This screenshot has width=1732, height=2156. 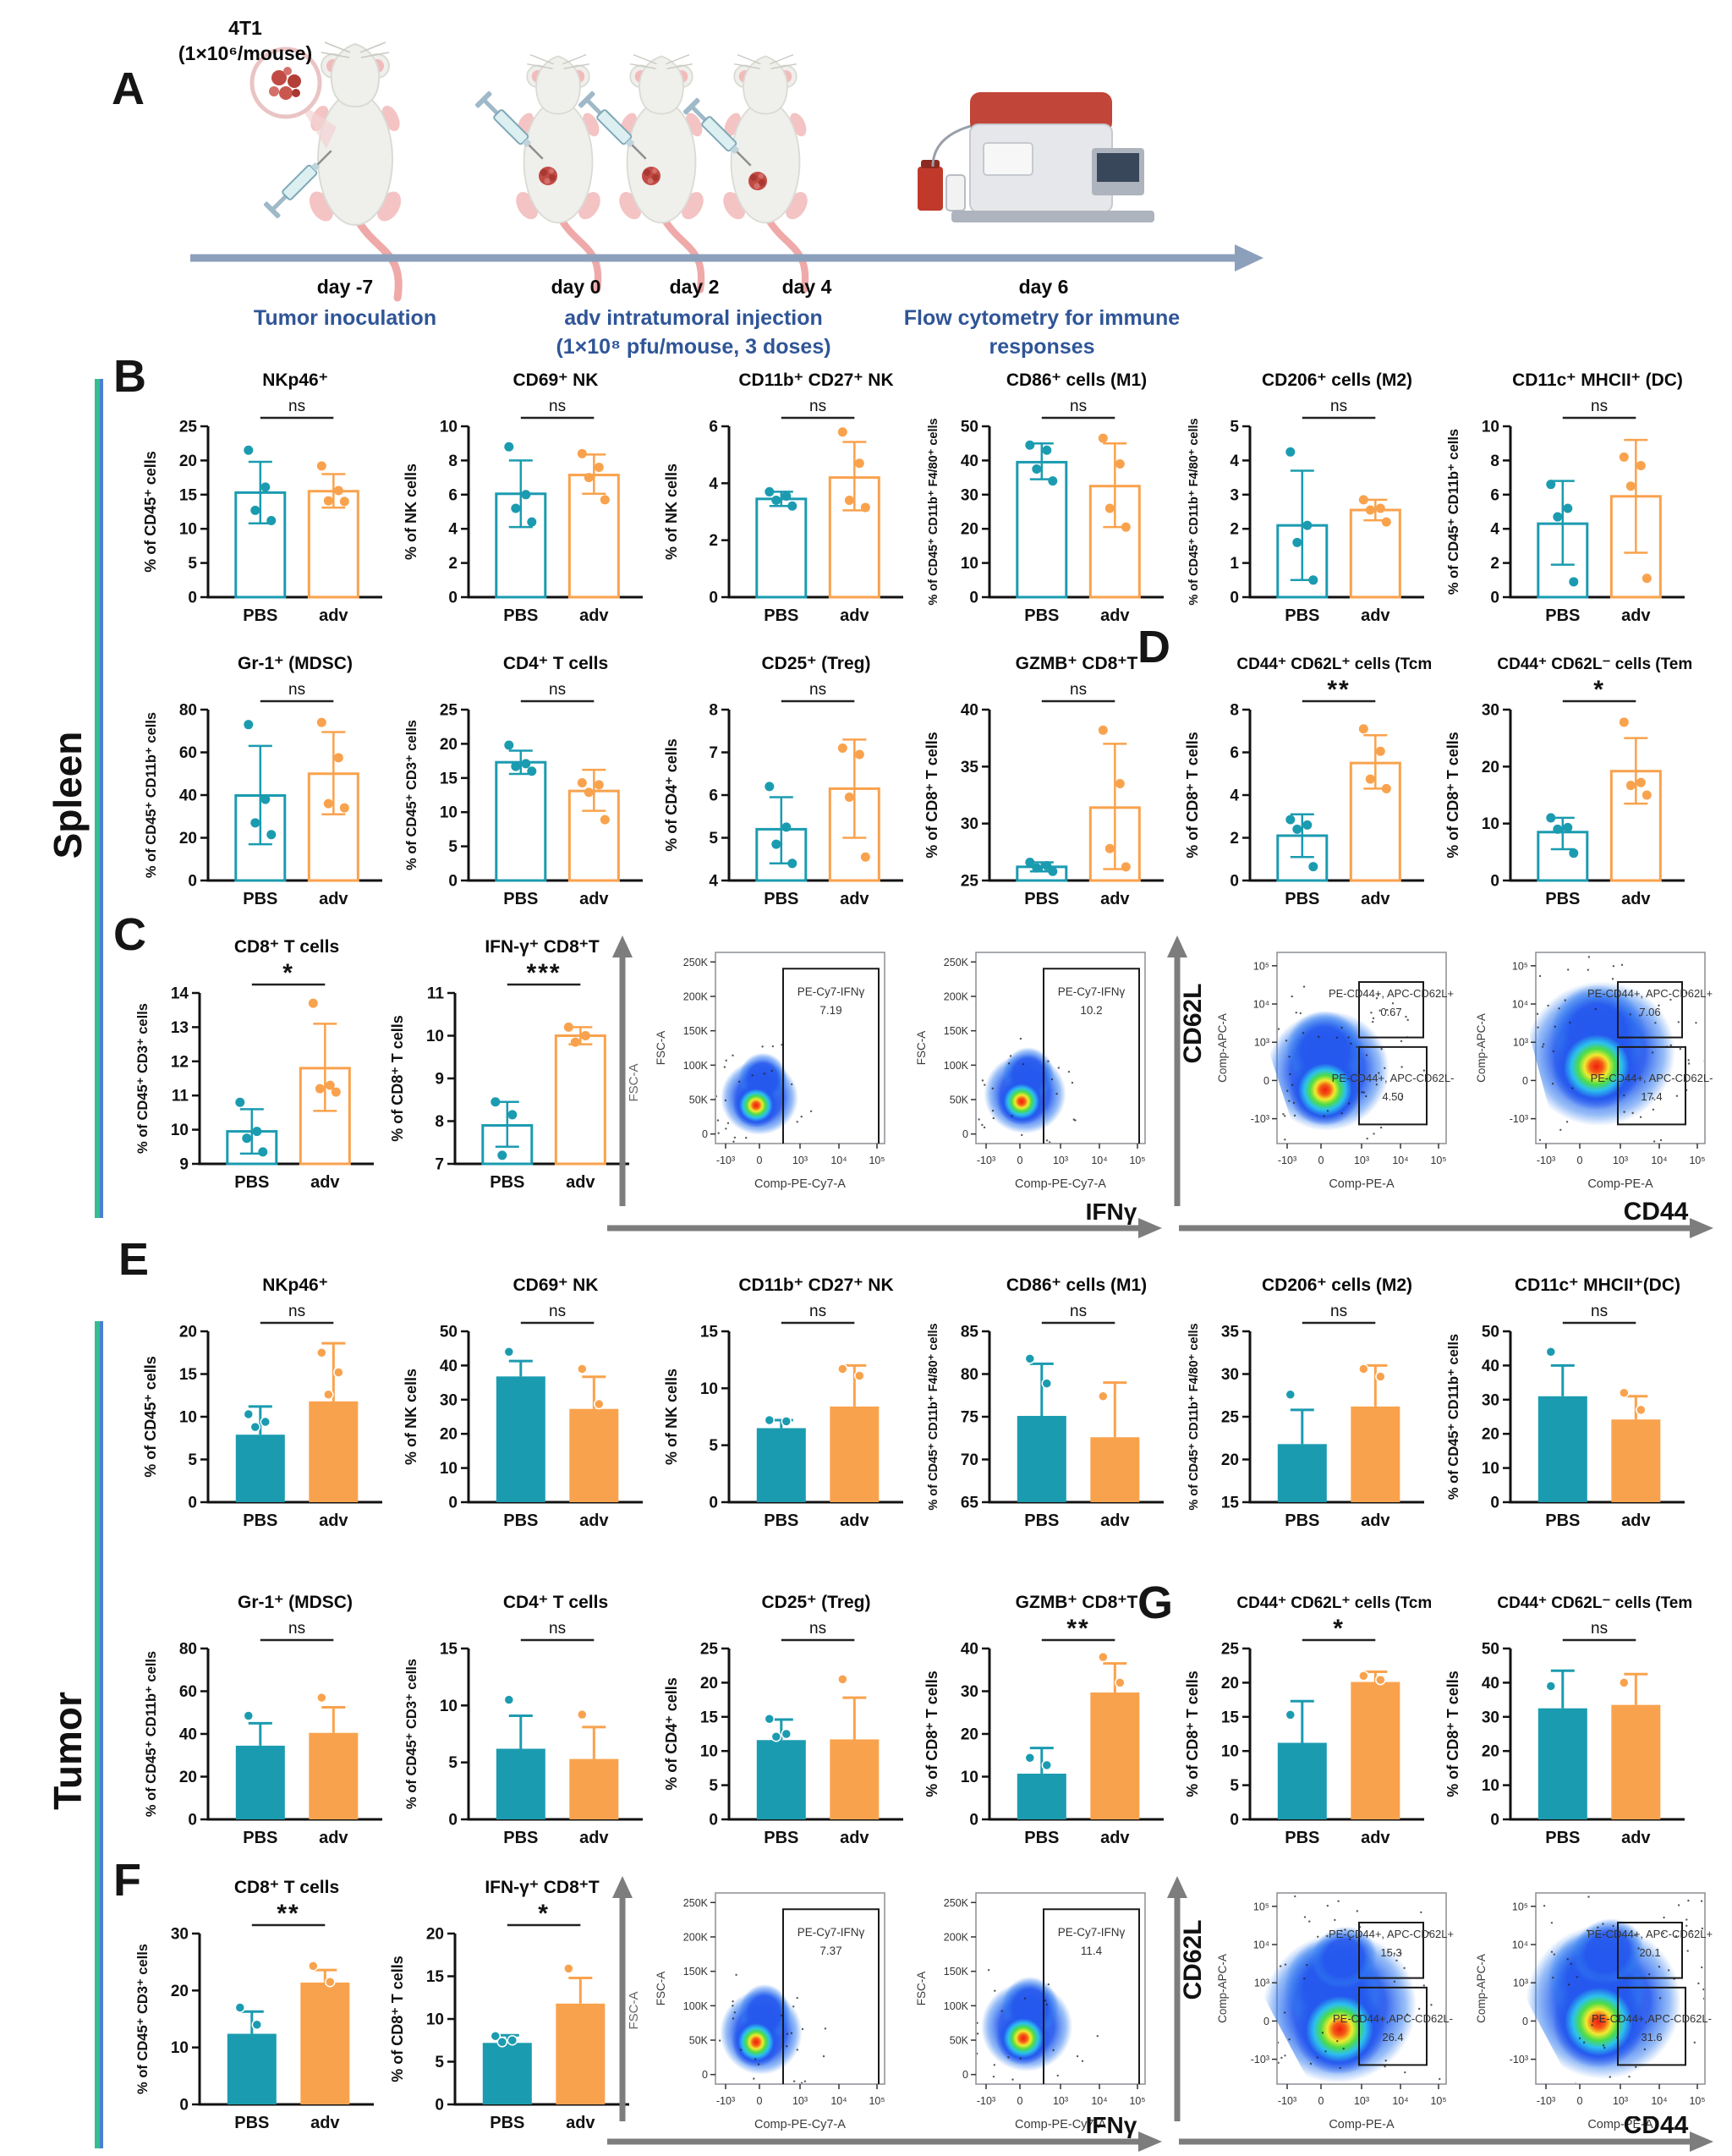 What do you see at coordinates (986, 1161) in the screenshot?
I see `x-tick-label: -10³` at bounding box center [986, 1161].